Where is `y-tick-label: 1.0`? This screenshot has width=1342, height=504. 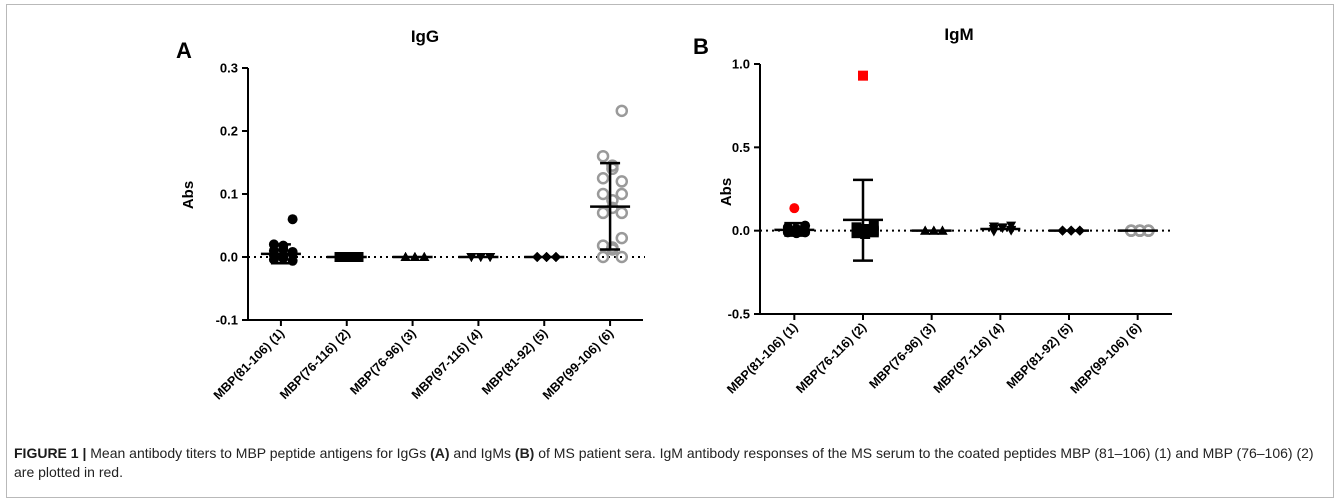 y-tick-label: 1.0 is located at coordinates (741, 64).